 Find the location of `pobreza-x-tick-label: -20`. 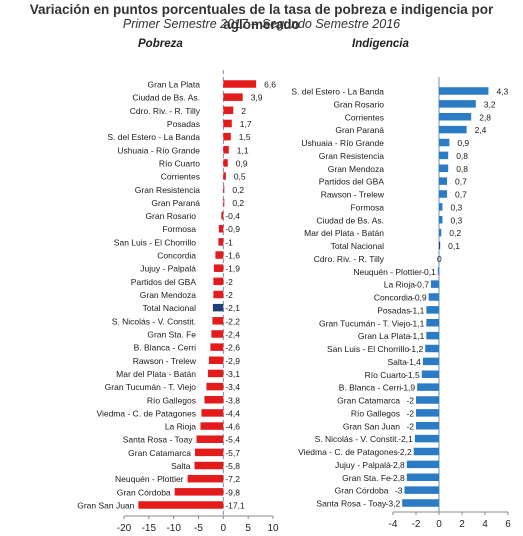

pobreza-x-tick-label: -20 is located at coordinates (124, 528).